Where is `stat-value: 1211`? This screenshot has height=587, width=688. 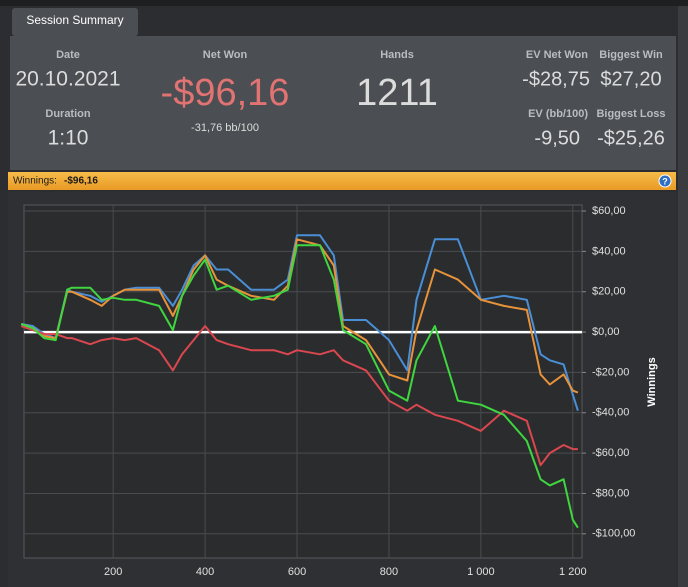
stat-value: 1211 is located at coordinates (397, 93).